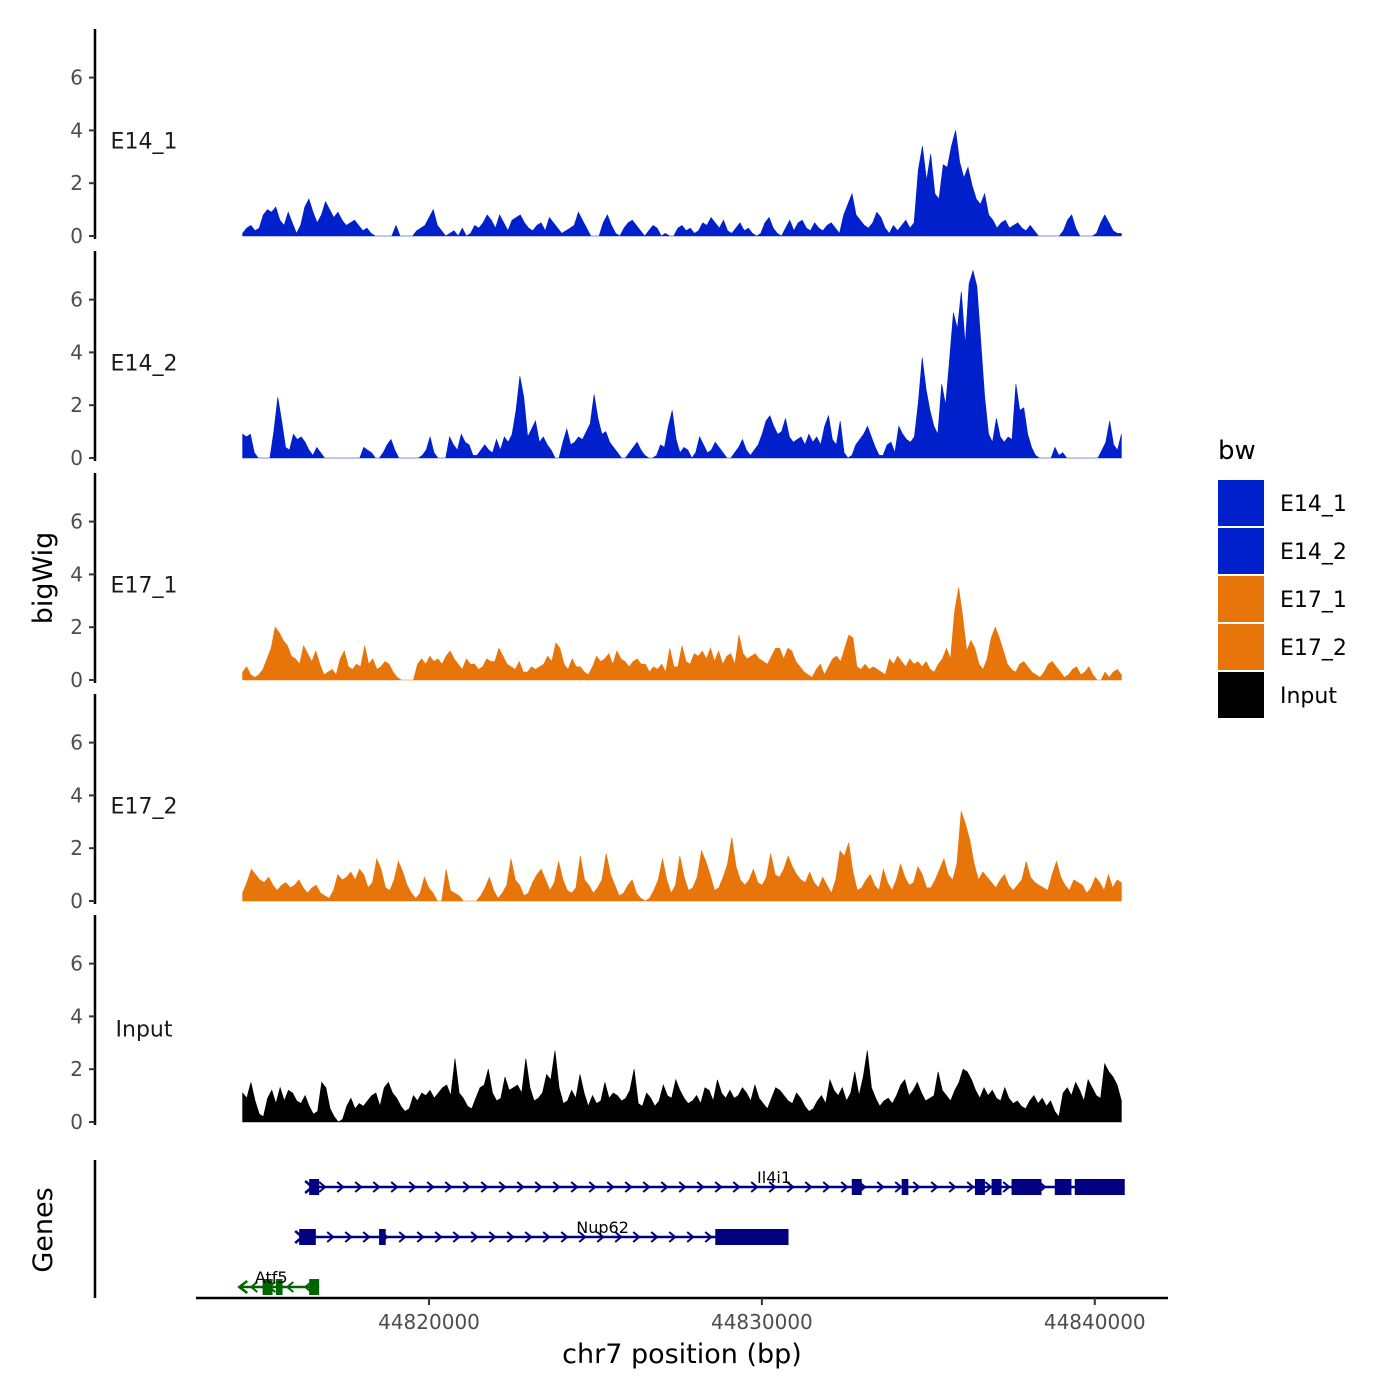 Image resolution: width=1400 pixels, height=1400 pixels. I want to click on x-tick-label: 44840000, so click(1095, 1322).